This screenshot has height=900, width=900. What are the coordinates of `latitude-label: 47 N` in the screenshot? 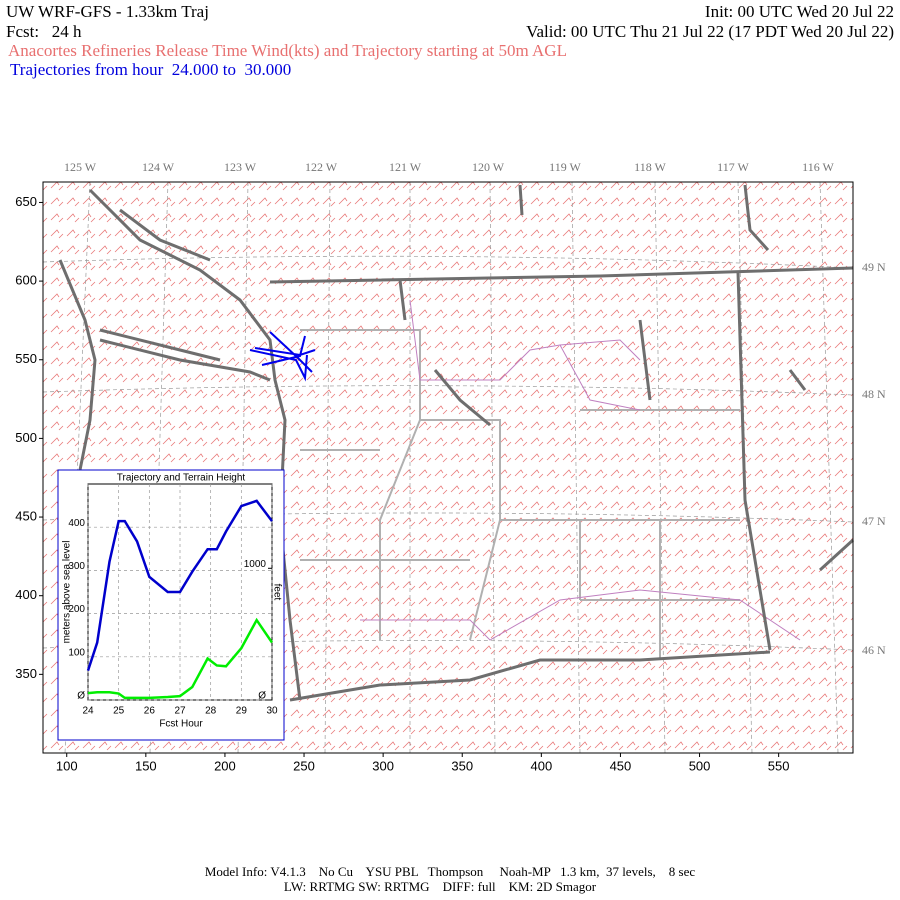 It's located at (874, 521).